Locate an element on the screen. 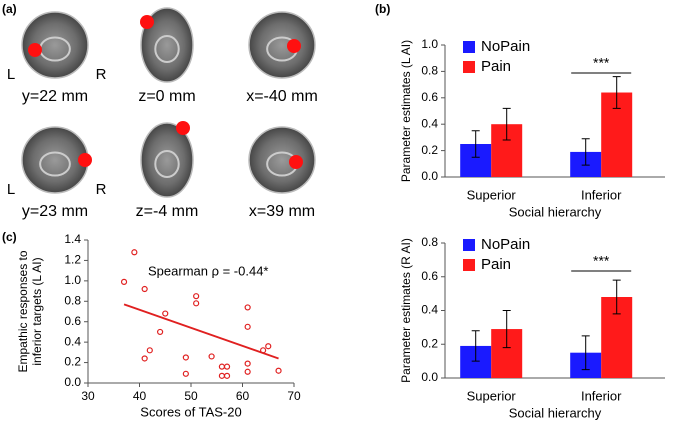  x-tick-label: 60 is located at coordinates (243, 396).